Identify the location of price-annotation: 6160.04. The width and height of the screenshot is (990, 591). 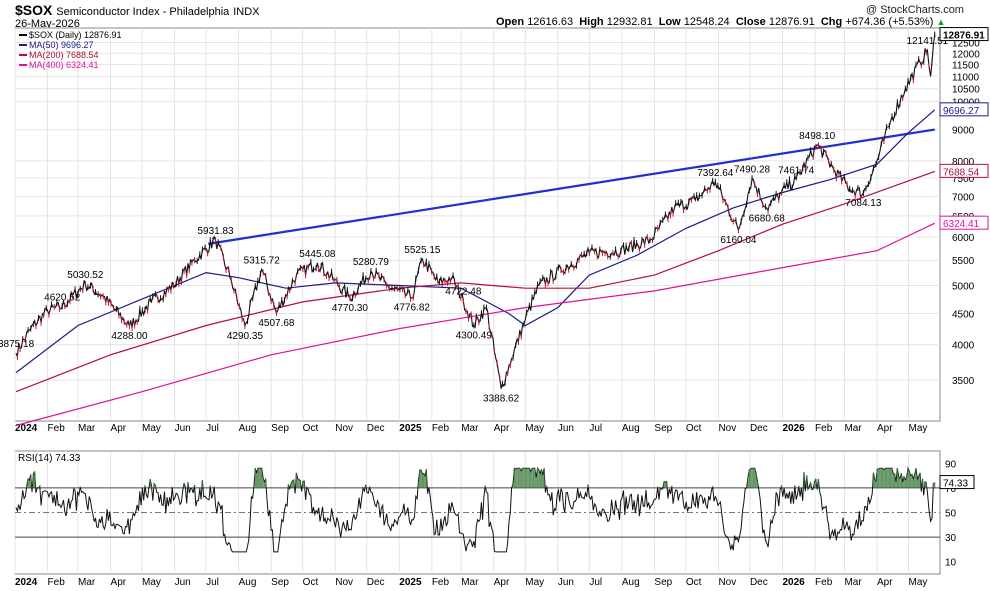
(738, 240).